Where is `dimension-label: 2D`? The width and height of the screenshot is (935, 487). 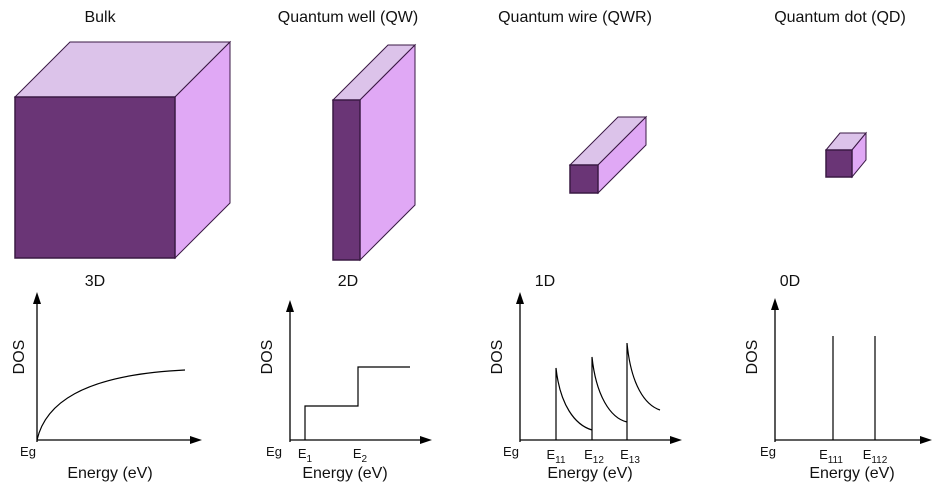 dimension-label: 2D is located at coordinates (348, 281).